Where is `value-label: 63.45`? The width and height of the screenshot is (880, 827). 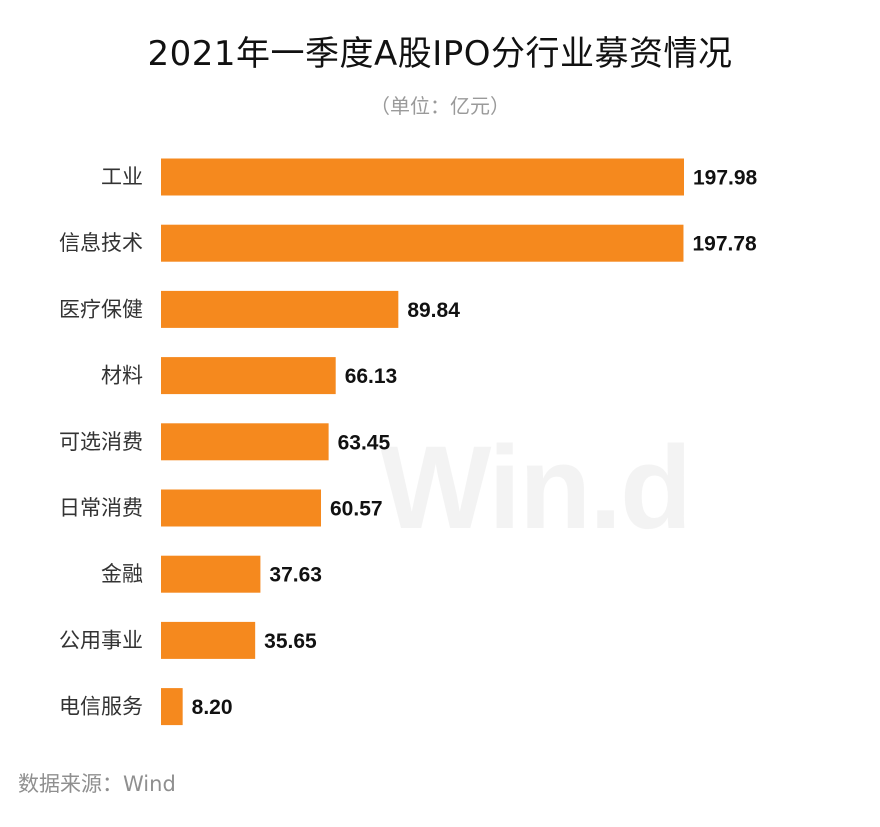
value-label: 63.45 is located at coordinates (364, 442).